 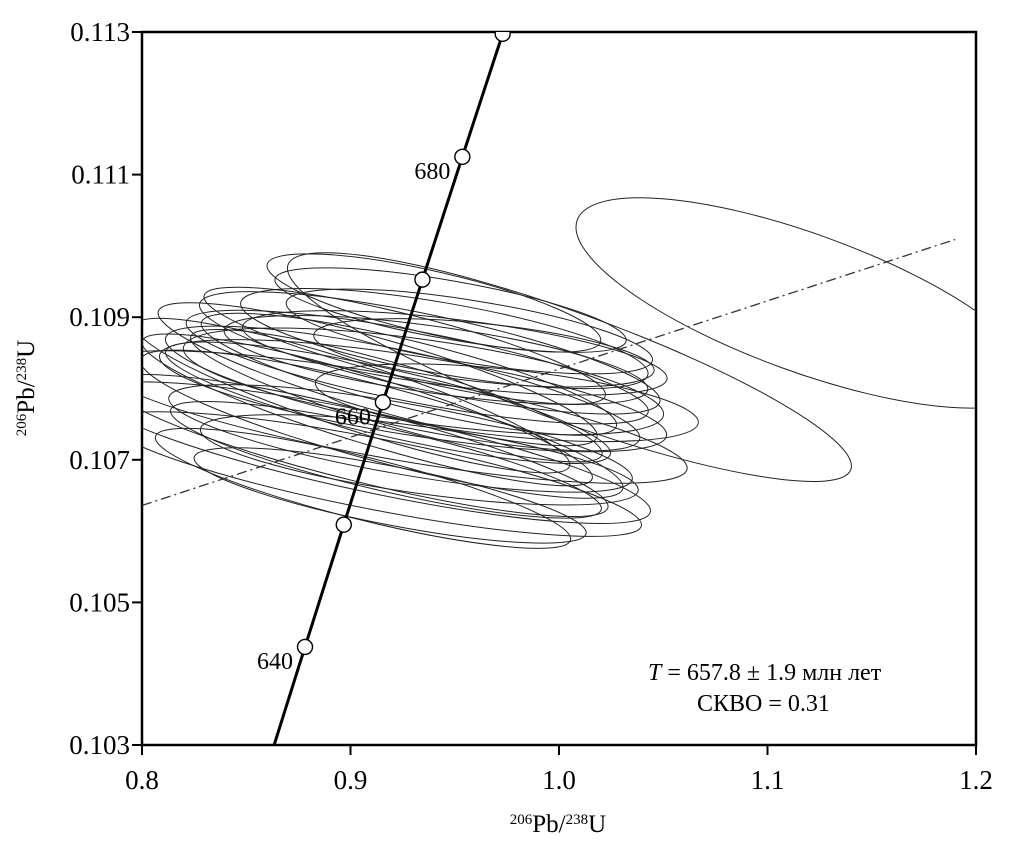 I want to click on concordia-age-label: 680, so click(x=432, y=172).